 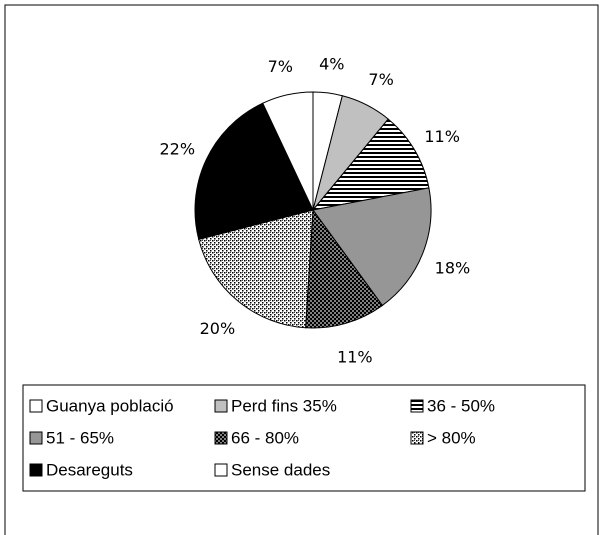 I want to click on legend-label: 36 - 50%, so click(x=461, y=405).